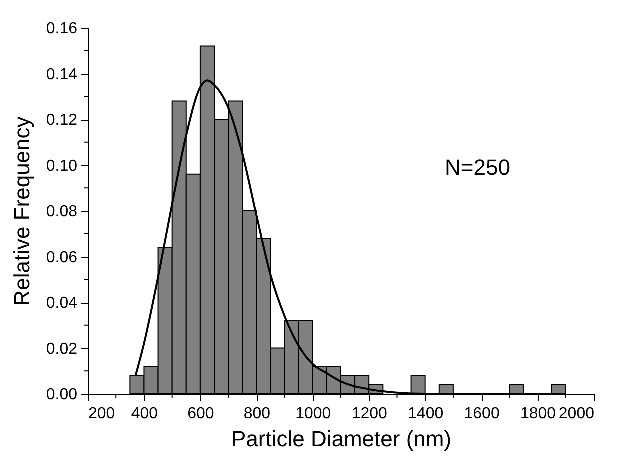  I want to click on x-tick-label: 200, so click(102, 414).